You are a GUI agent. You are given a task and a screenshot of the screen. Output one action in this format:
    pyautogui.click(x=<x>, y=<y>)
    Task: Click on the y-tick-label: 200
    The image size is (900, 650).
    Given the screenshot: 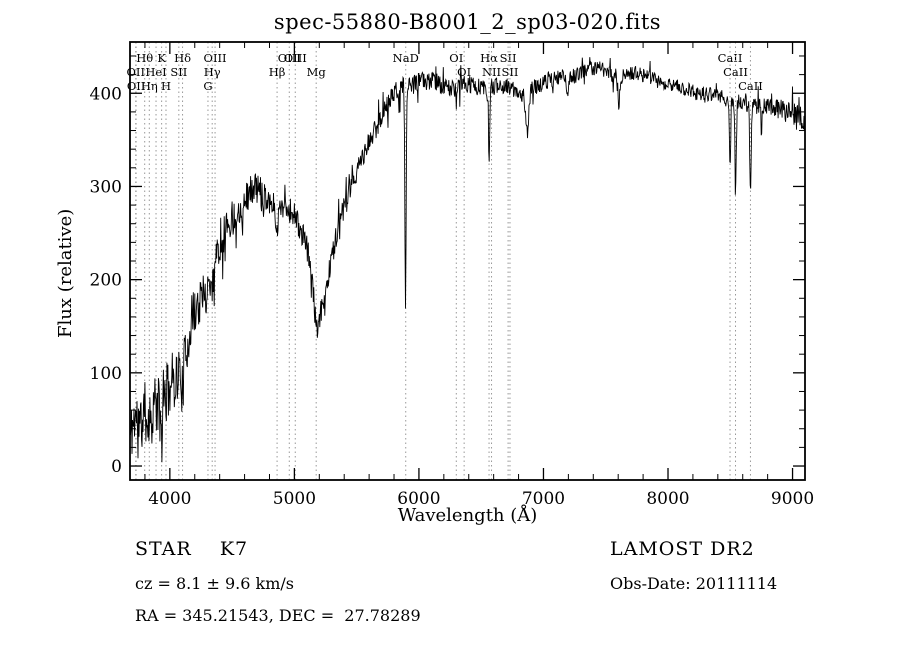 What is the action you would take?
    pyautogui.click(x=106, y=281)
    